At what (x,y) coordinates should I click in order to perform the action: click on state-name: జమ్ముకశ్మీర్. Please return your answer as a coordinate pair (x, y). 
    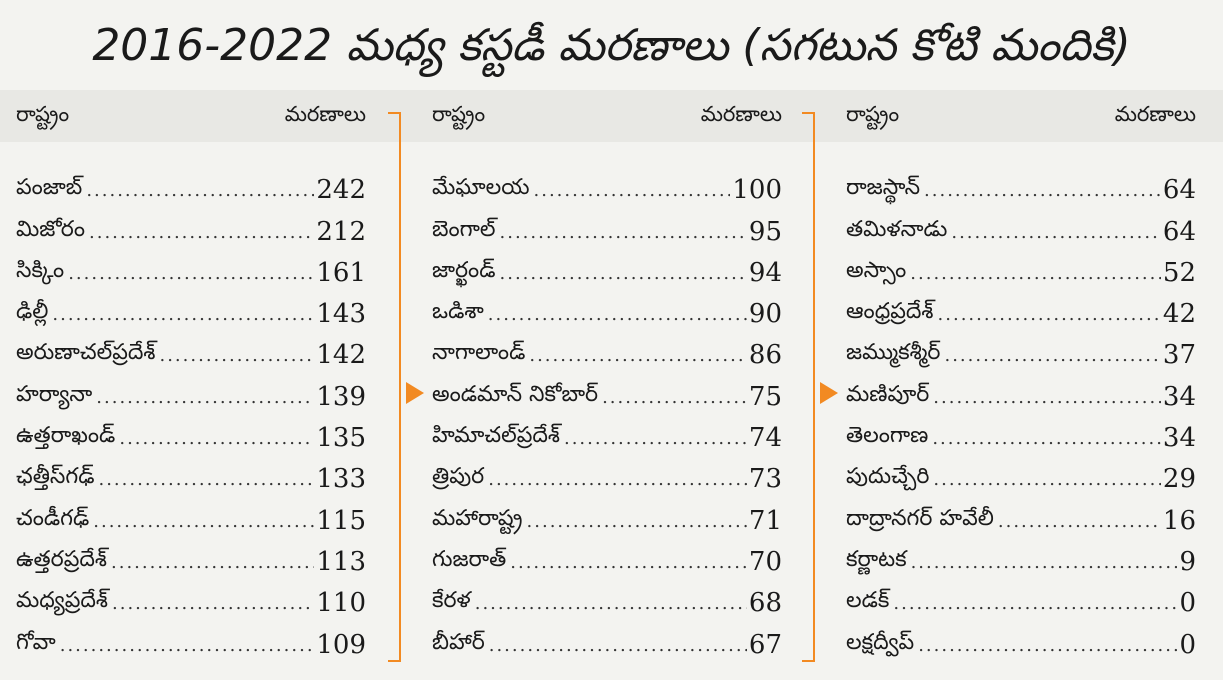
    Looking at the image, I should click on (893, 353).